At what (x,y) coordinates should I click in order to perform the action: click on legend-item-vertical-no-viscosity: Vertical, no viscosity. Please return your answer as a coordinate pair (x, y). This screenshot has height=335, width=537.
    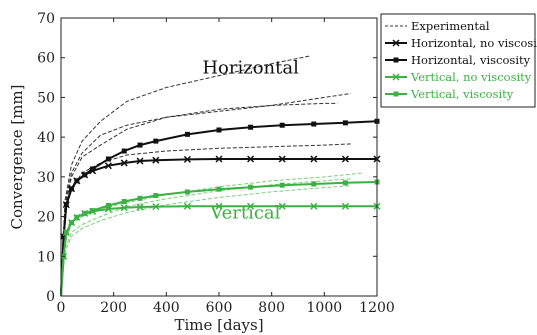
    Looking at the image, I should click on (458, 77).